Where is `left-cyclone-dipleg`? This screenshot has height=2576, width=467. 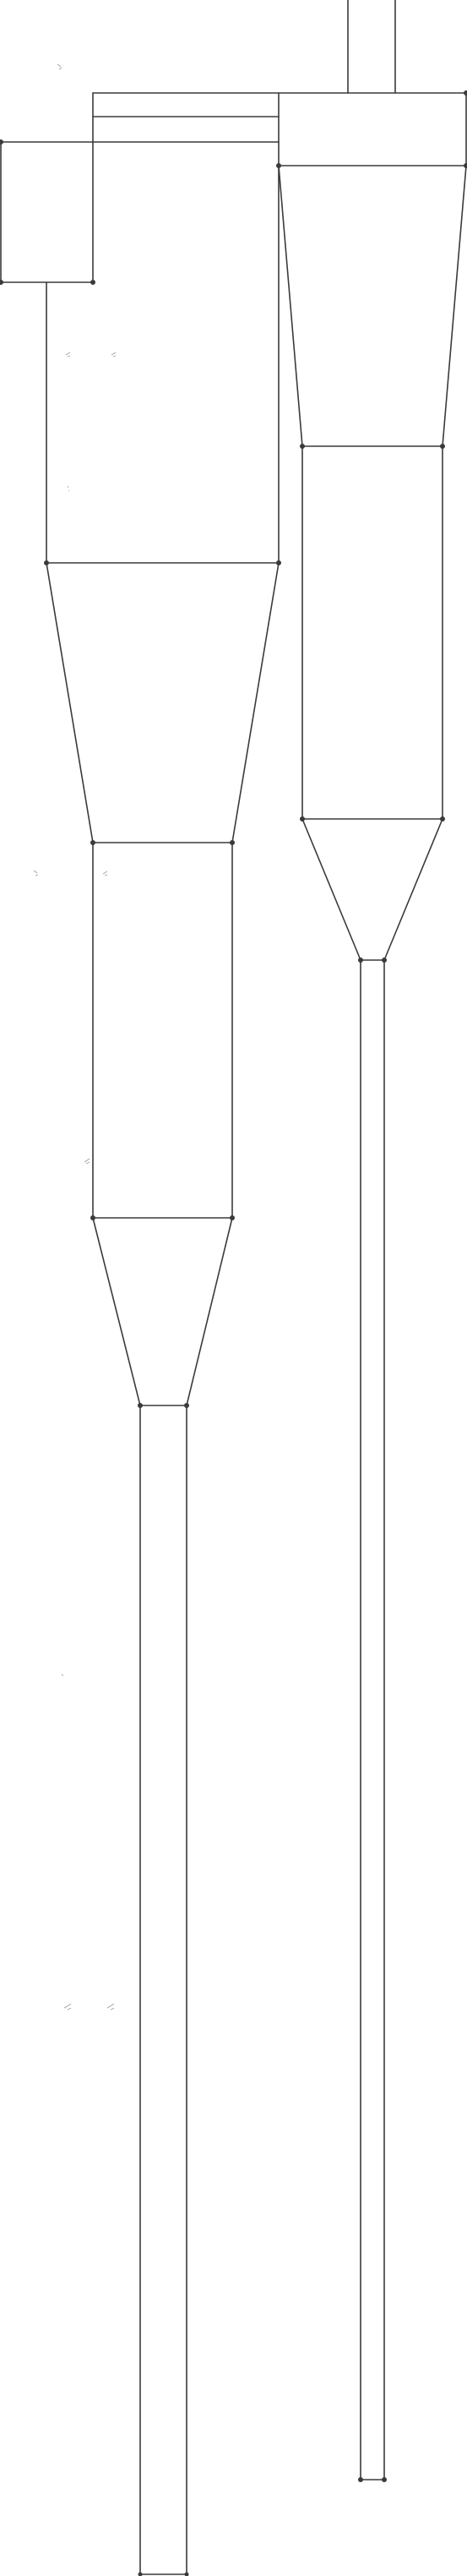
left-cyclone-dipleg is located at coordinates (163, 1990).